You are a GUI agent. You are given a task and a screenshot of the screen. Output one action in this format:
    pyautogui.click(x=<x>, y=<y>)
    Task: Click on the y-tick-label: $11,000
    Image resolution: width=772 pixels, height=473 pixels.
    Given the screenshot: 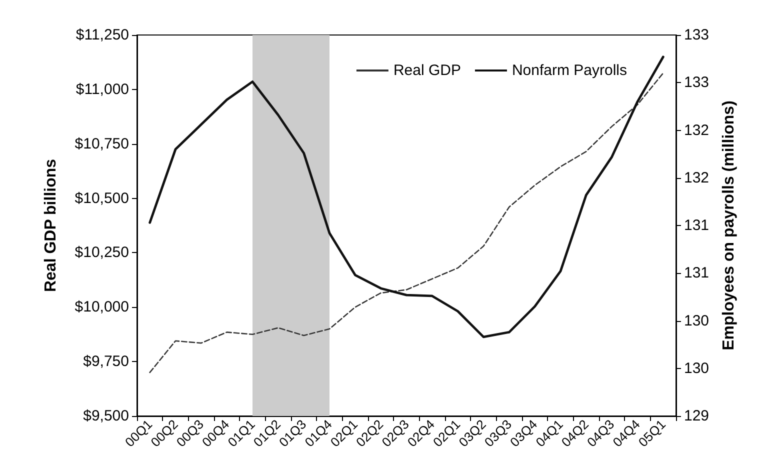 What is the action you would take?
    pyautogui.click(x=102, y=89)
    